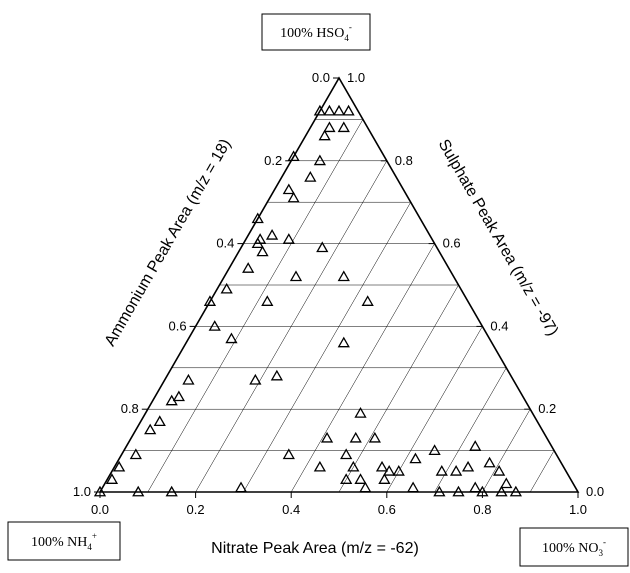 The width and height of the screenshot is (630, 573). What do you see at coordinates (570, 548) in the screenshot?
I see `corner-text: 100% NO` at bounding box center [570, 548].